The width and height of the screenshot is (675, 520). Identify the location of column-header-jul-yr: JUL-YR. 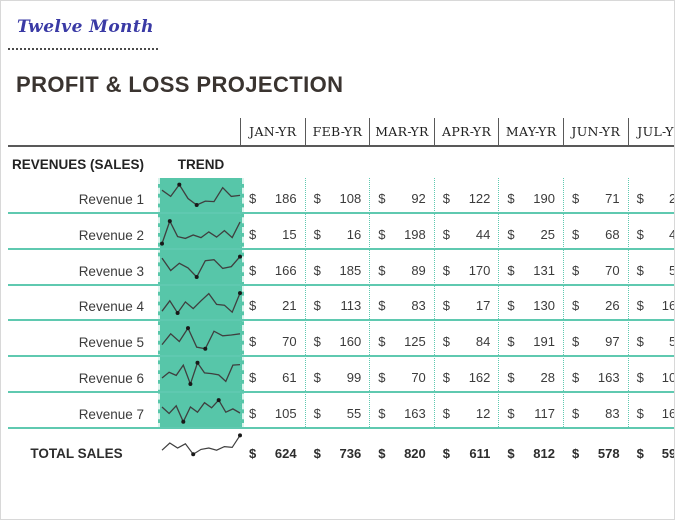
(650, 131).